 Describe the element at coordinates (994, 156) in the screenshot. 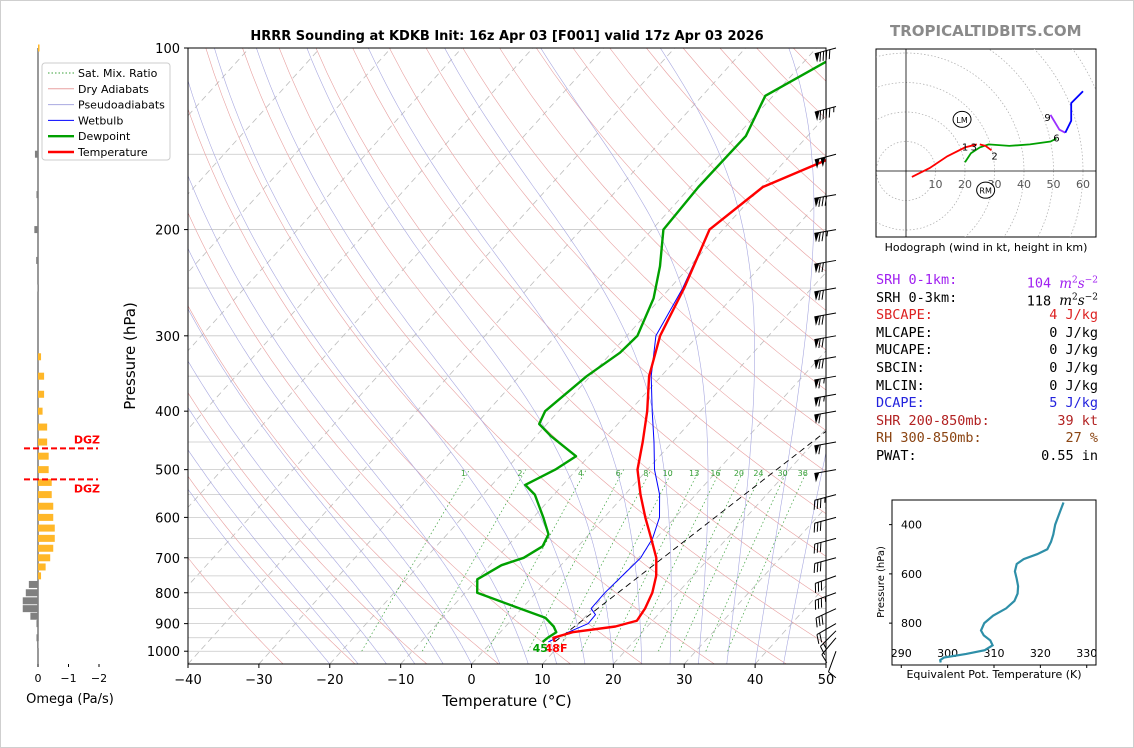

I see `hodograph-height-label: 2` at that location.